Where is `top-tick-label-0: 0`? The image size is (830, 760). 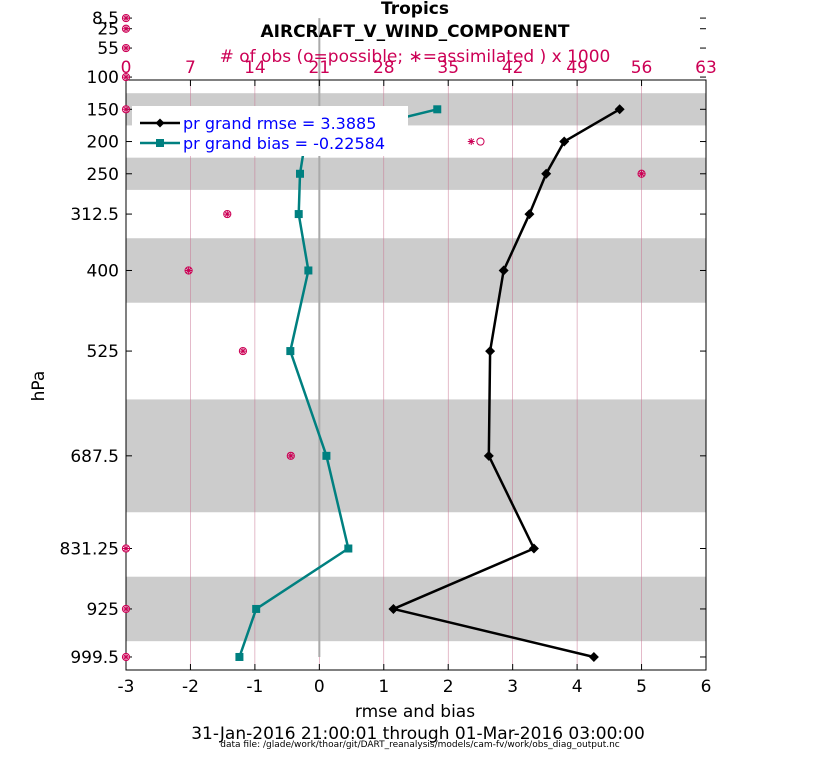
top-tick-label-0: 0 is located at coordinates (126, 68).